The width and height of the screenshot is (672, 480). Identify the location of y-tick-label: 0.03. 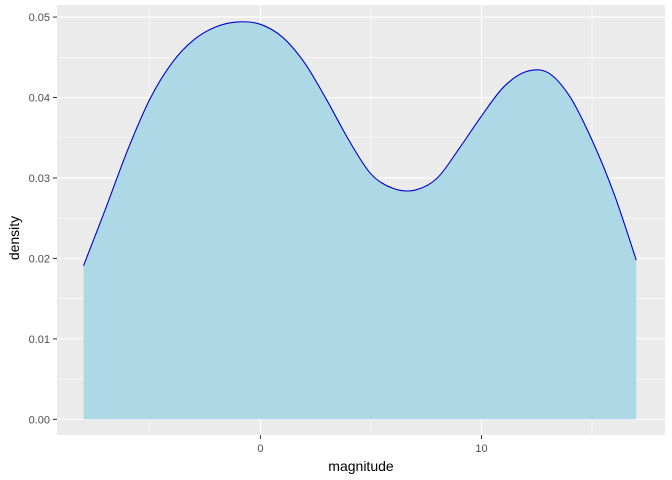
(39, 179).